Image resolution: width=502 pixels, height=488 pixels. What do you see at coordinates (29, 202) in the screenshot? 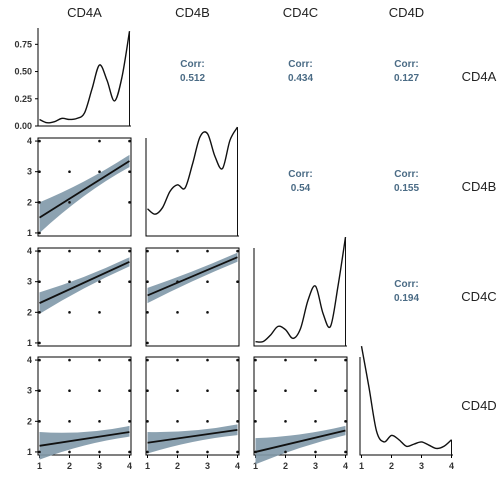
I see `ytick-label-r1-2: 2` at bounding box center [29, 202].